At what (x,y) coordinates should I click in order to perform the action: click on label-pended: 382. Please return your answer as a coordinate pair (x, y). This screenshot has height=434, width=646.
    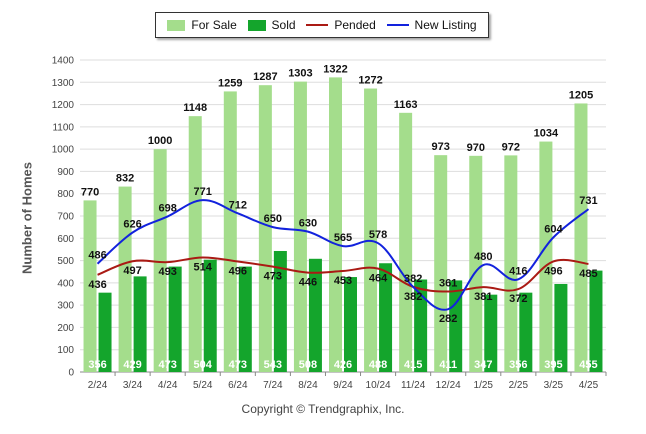
    Looking at the image, I should click on (413, 279).